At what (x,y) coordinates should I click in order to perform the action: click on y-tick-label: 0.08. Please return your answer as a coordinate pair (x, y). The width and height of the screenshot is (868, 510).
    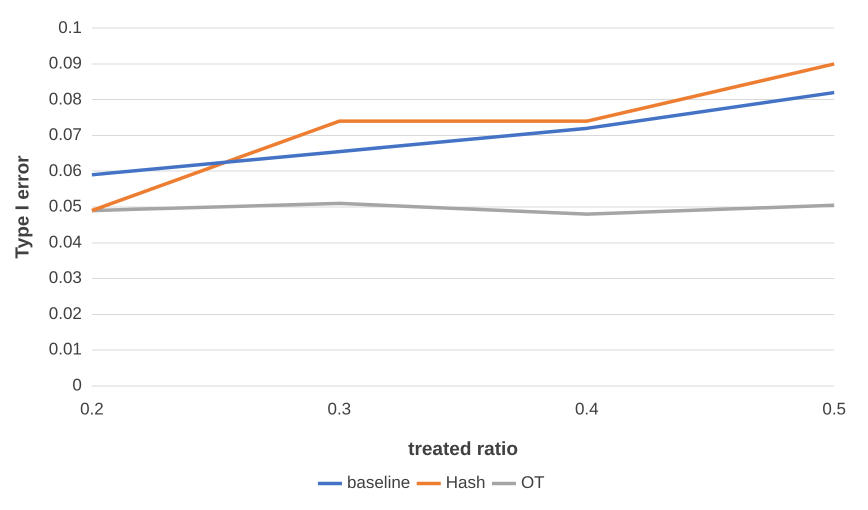
    Looking at the image, I should click on (65, 98).